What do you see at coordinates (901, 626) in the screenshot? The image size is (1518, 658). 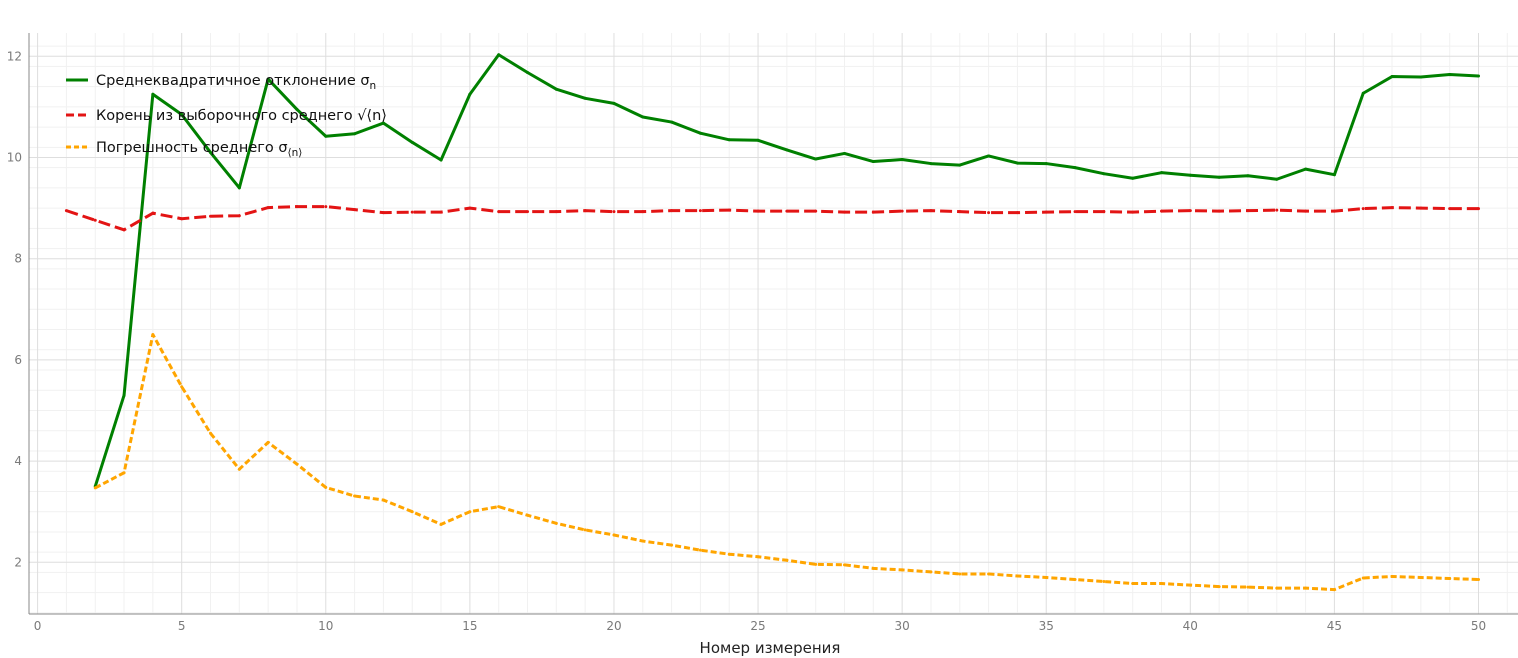 I see `x-tick-label: 30` at bounding box center [901, 626].